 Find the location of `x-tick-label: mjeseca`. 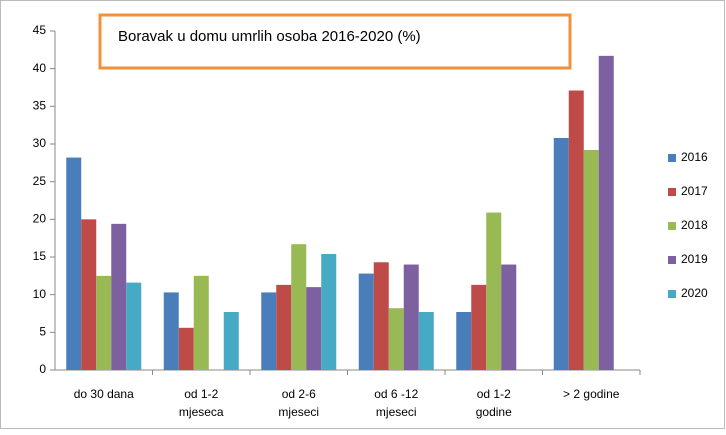

x-tick-label: mjeseca is located at coordinates (201, 412).